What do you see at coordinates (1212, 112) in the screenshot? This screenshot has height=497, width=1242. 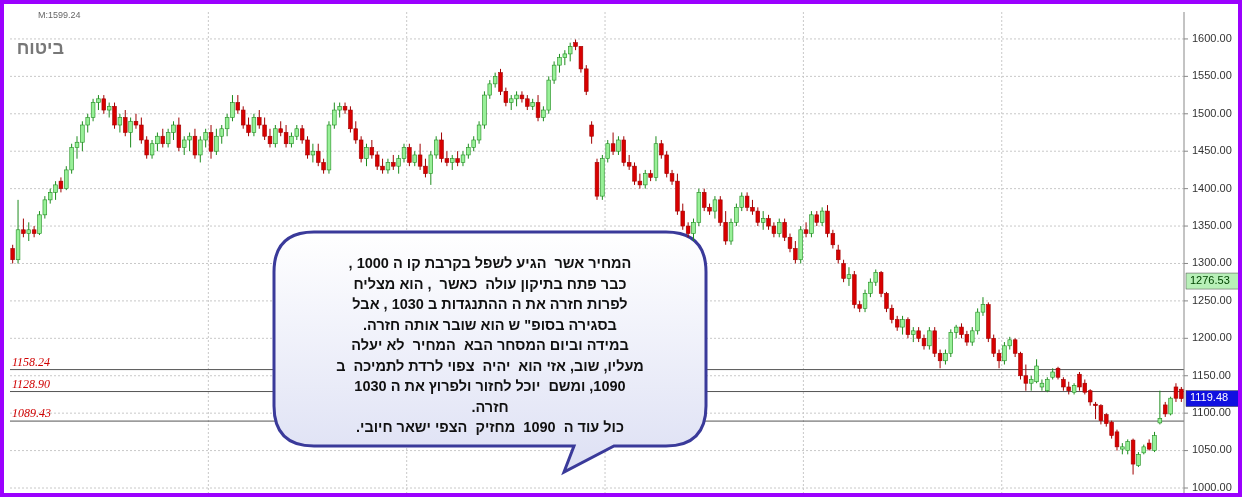 I see `y-tick-label: 1500.00` at bounding box center [1212, 112].